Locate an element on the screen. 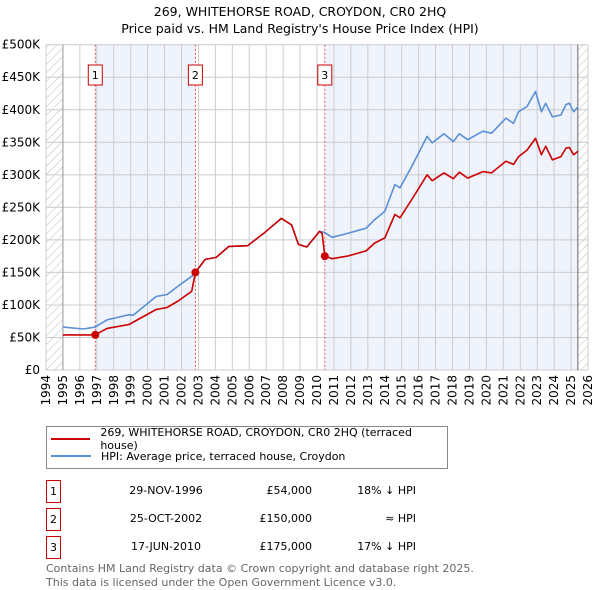 Image resolution: width=600 pixels, height=590 pixels. x-tick-label: 2006 is located at coordinates (249, 390).